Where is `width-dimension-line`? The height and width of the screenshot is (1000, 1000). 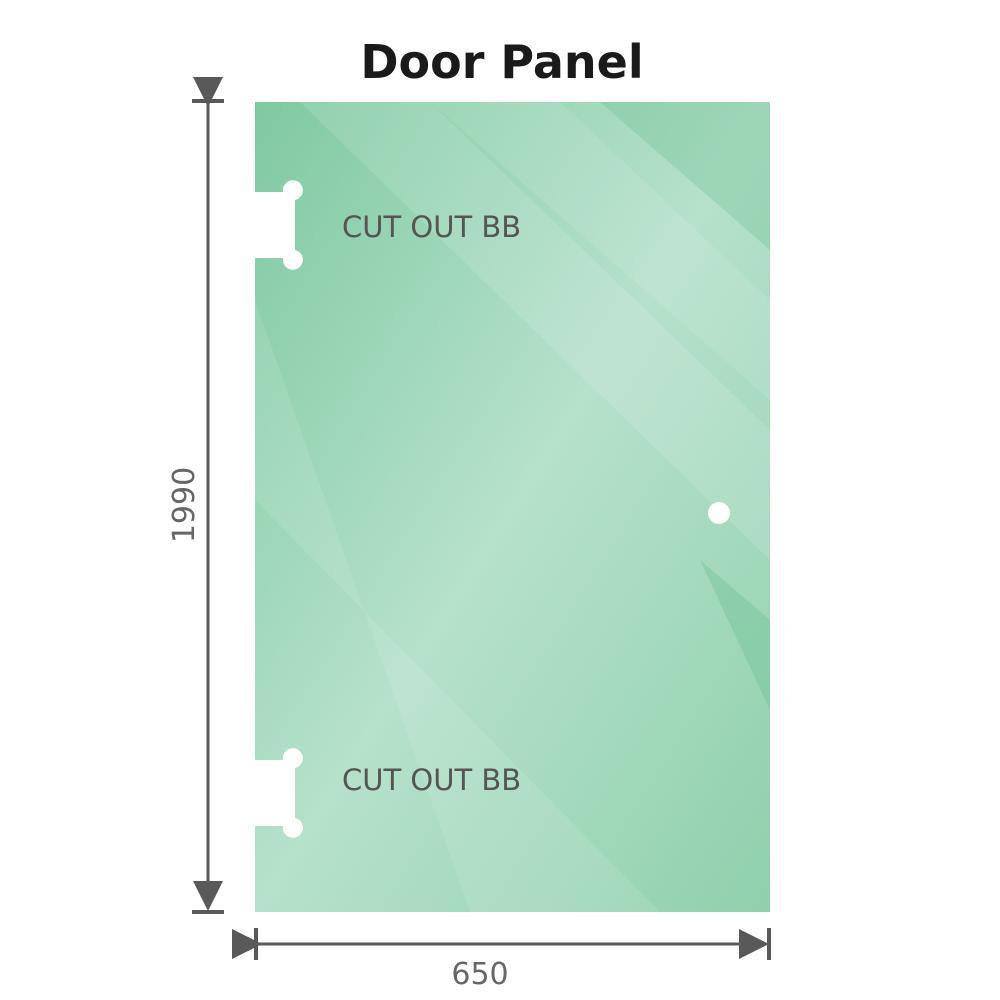
width-dimension-line is located at coordinates (501, 944).